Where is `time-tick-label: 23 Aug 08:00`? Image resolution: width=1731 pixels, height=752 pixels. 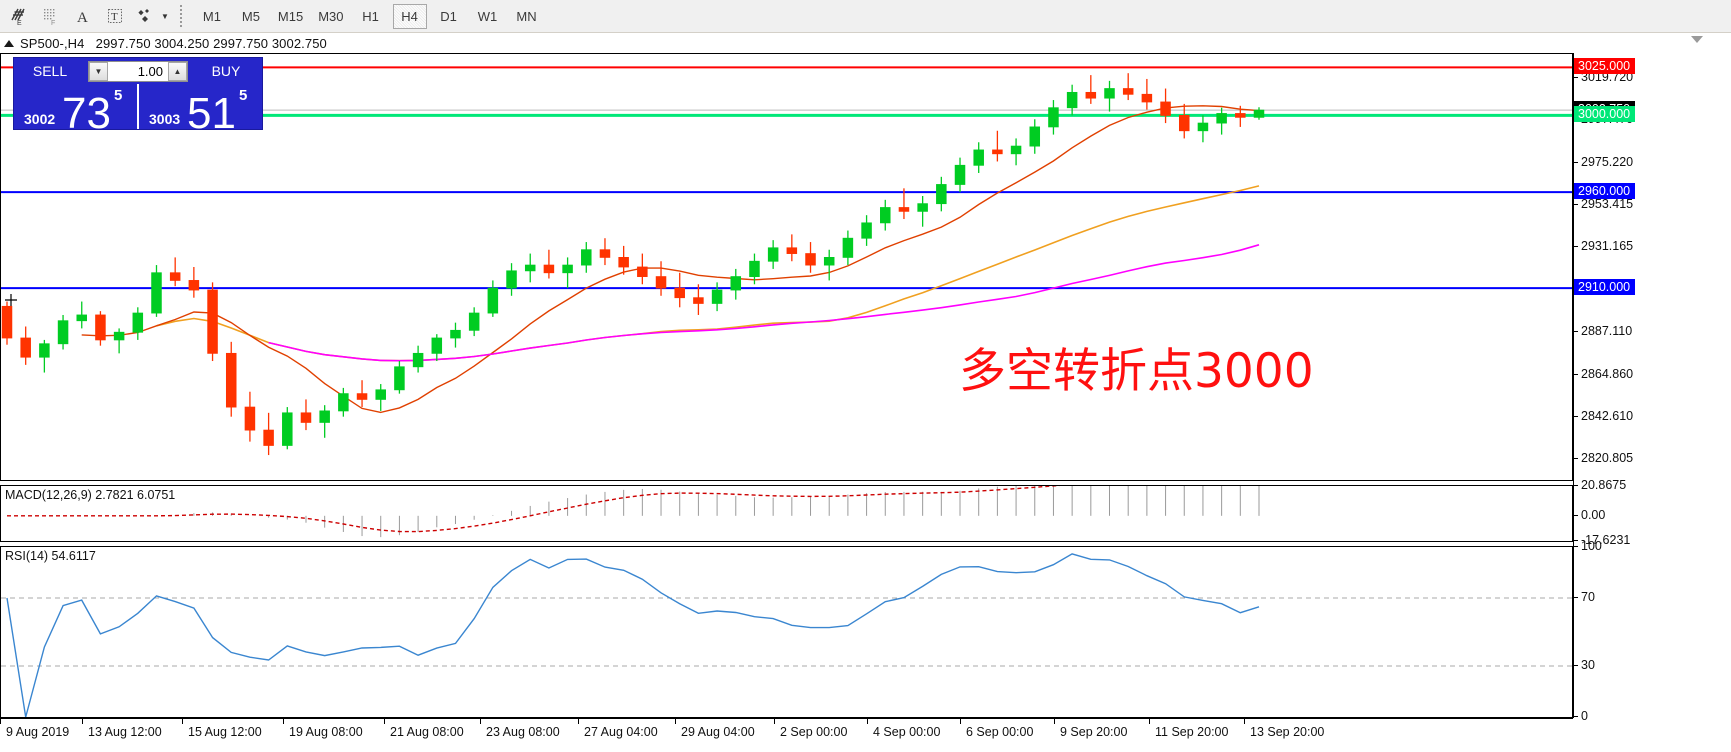 time-tick-label: 23 Aug 08:00 is located at coordinates (520, 728).